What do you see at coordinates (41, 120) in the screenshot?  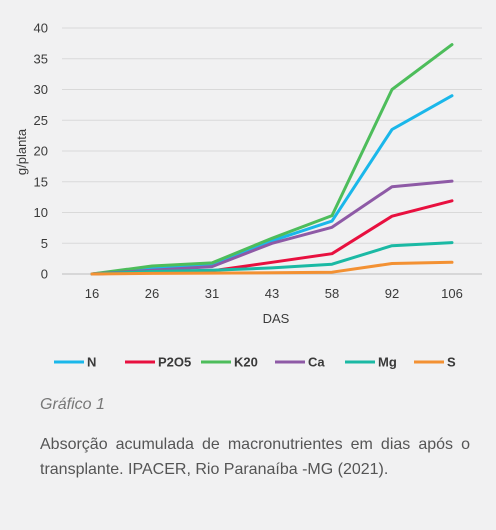 I see `y-tick-label: 25` at bounding box center [41, 120].